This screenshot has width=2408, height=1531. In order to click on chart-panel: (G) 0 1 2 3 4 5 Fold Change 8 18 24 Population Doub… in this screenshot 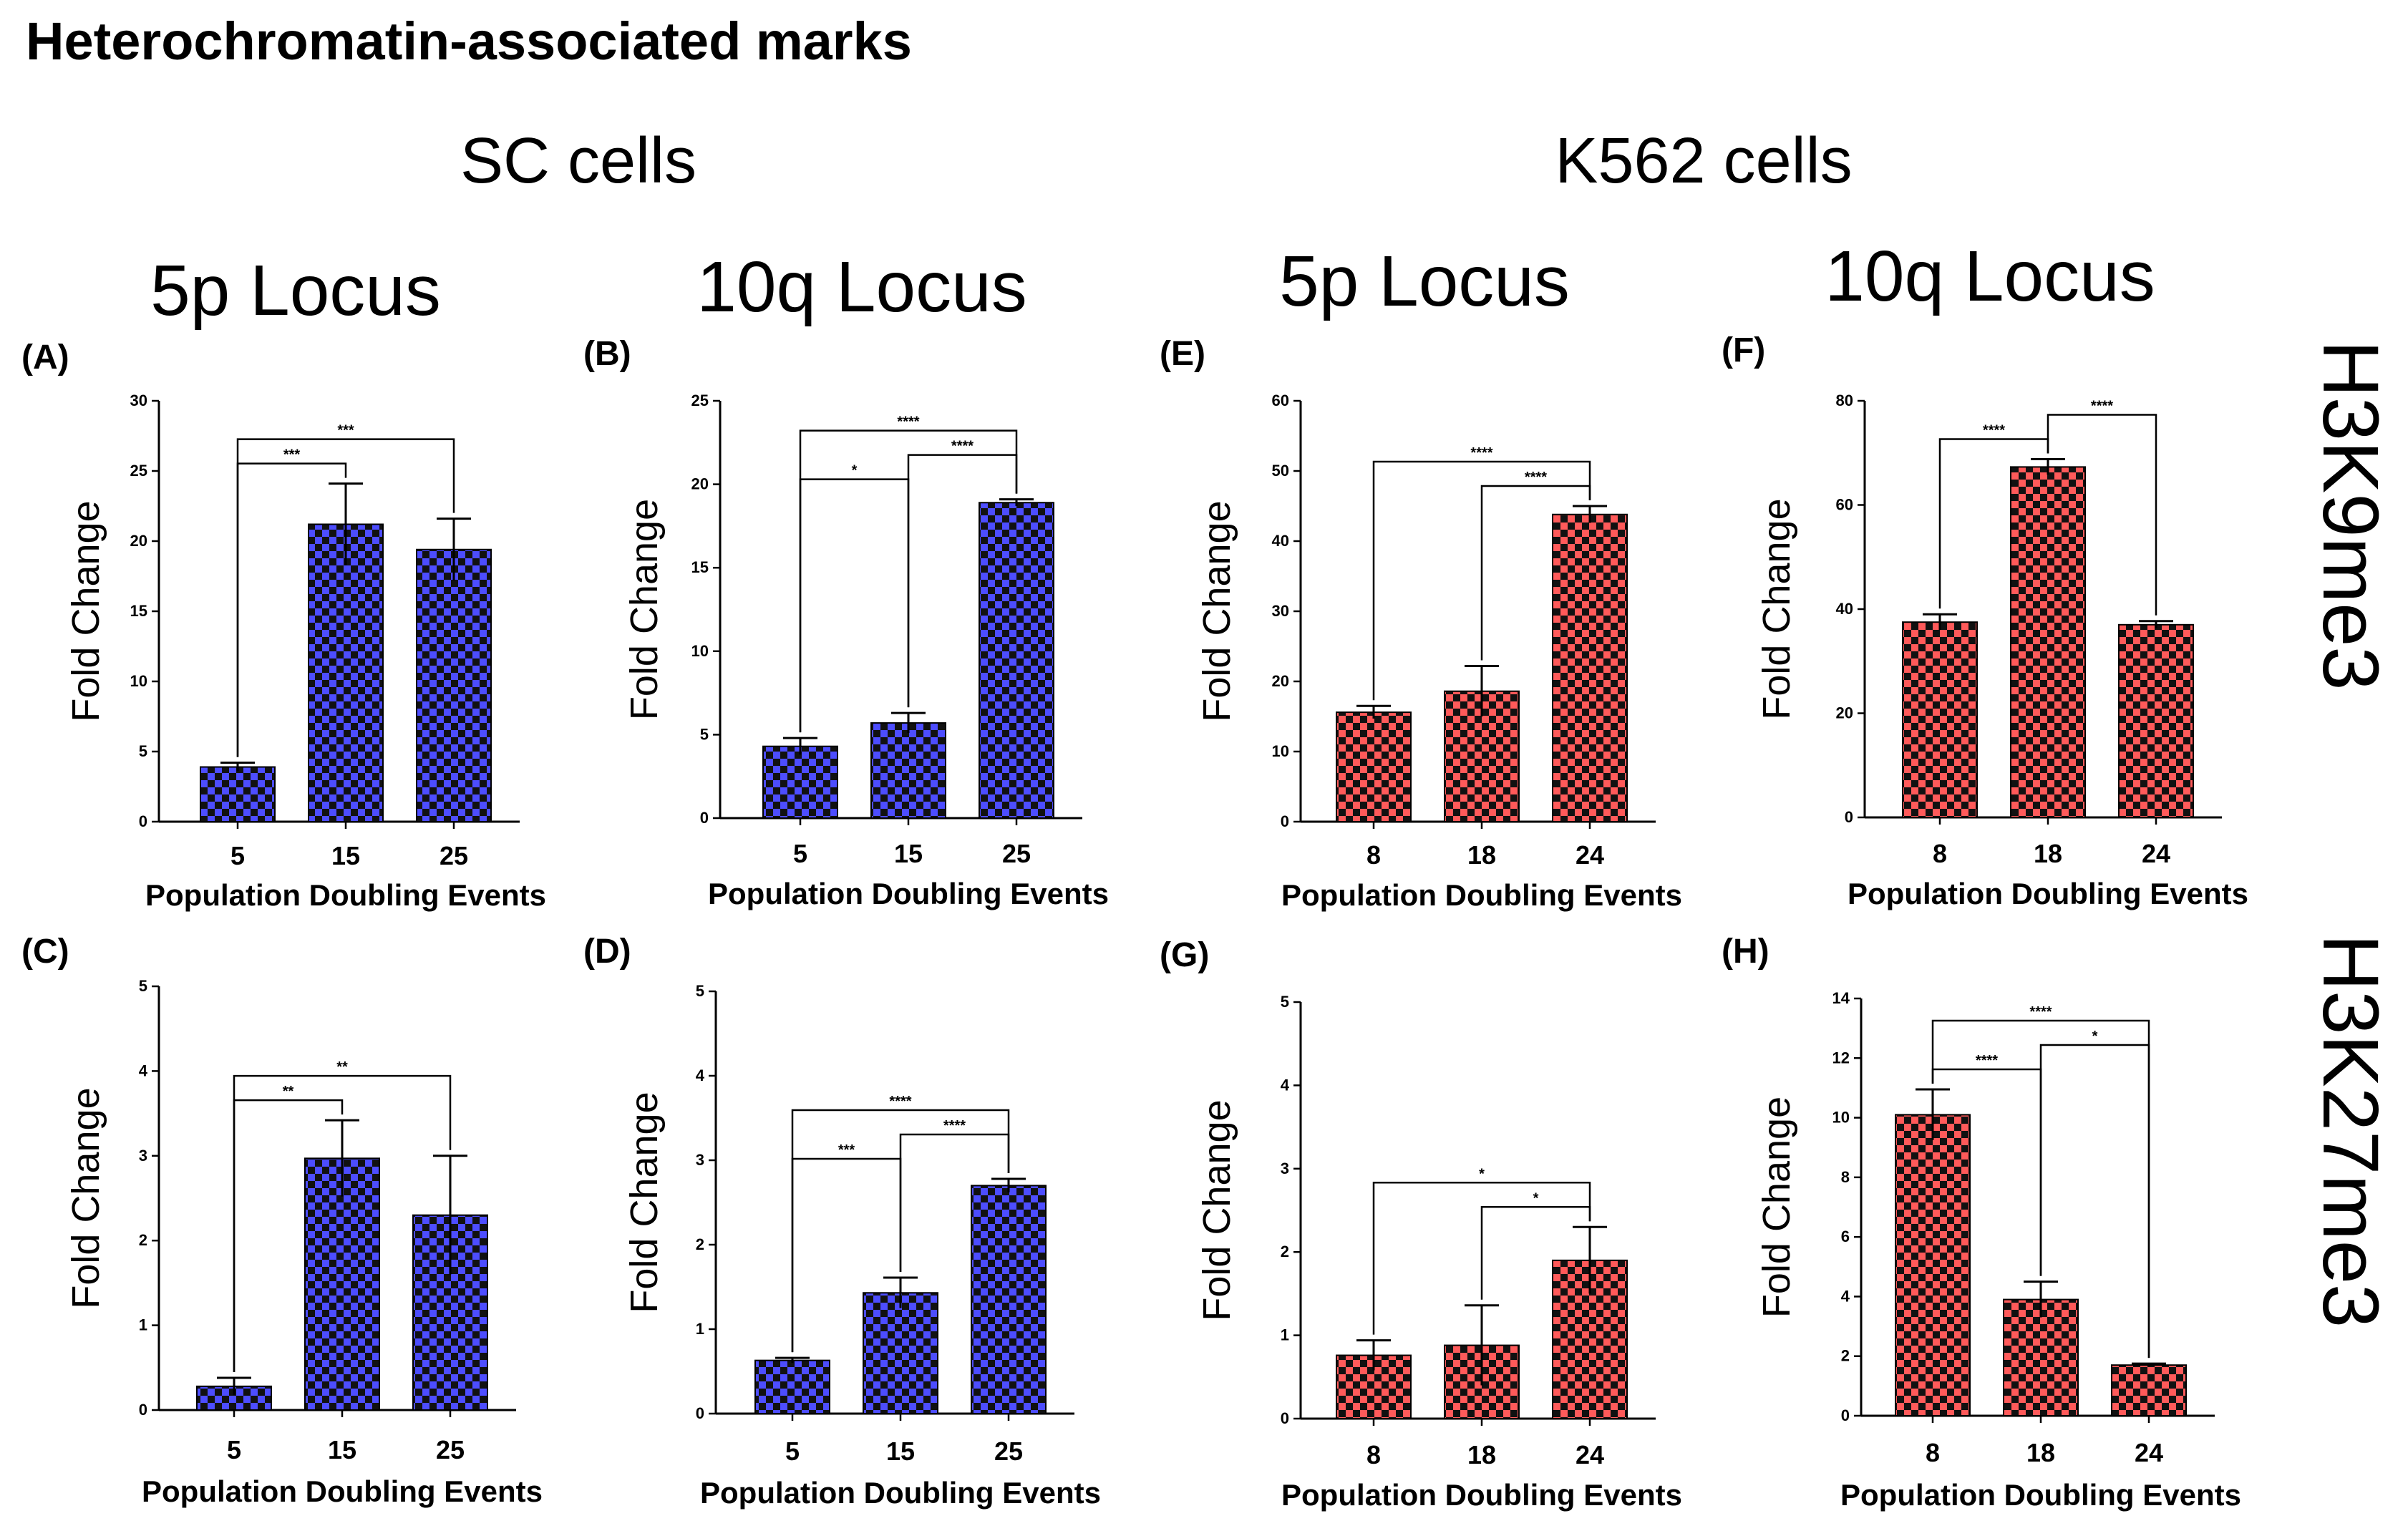, I will do `click(1421, 1224)`.